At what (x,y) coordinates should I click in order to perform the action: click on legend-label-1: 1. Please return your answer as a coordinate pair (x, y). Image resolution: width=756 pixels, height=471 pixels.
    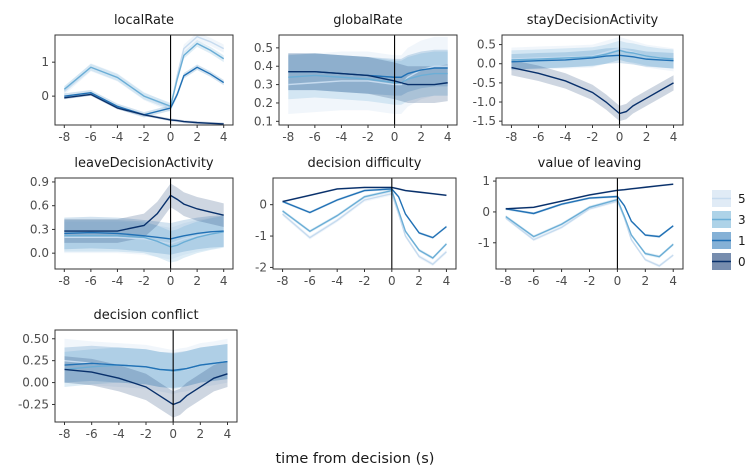
    Looking at the image, I should click on (742, 241).